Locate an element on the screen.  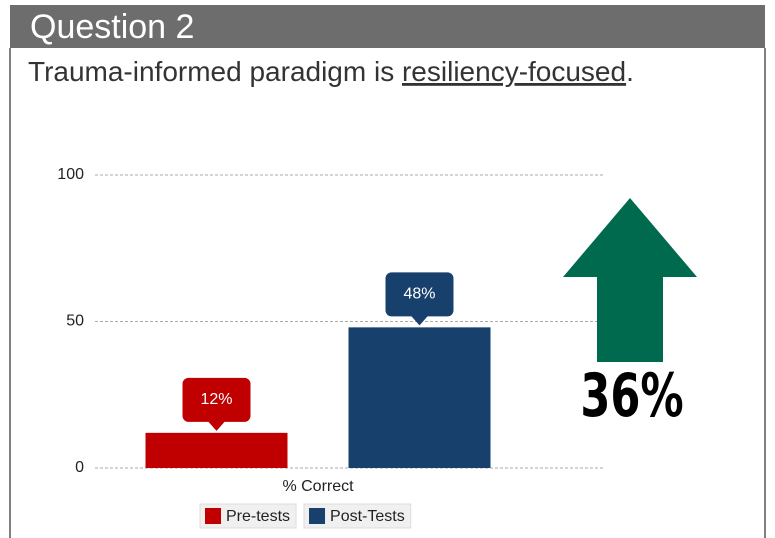
y-tick-label: 100 is located at coordinates (70, 174).